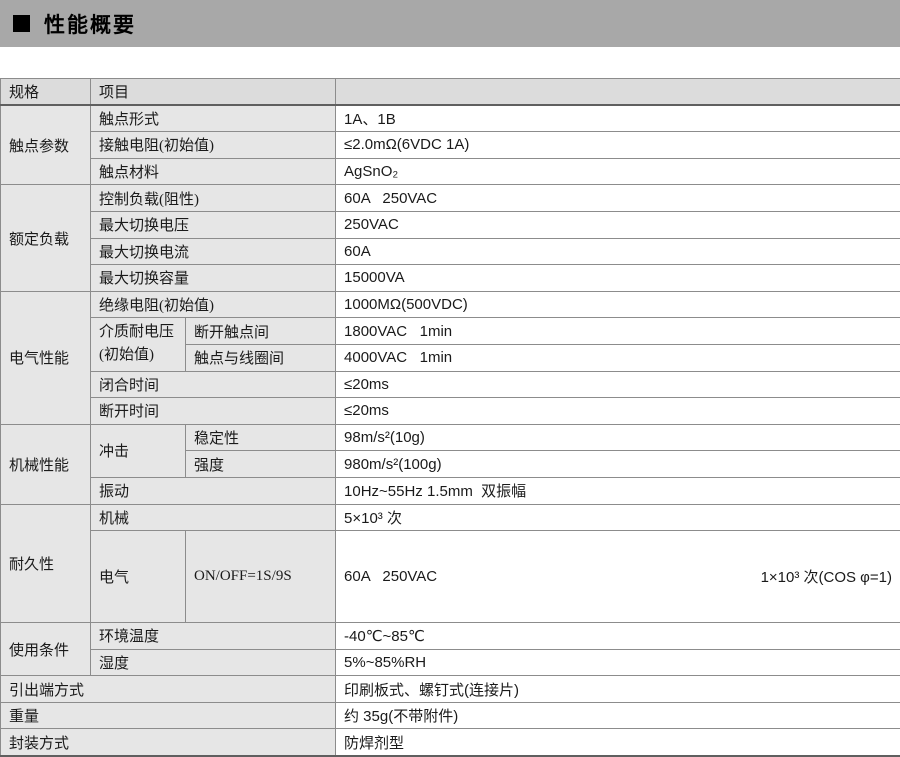 This screenshot has width=900, height=757. Describe the element at coordinates (618, 742) in the screenshot. I see `row-value: 防焊剂型` at that location.